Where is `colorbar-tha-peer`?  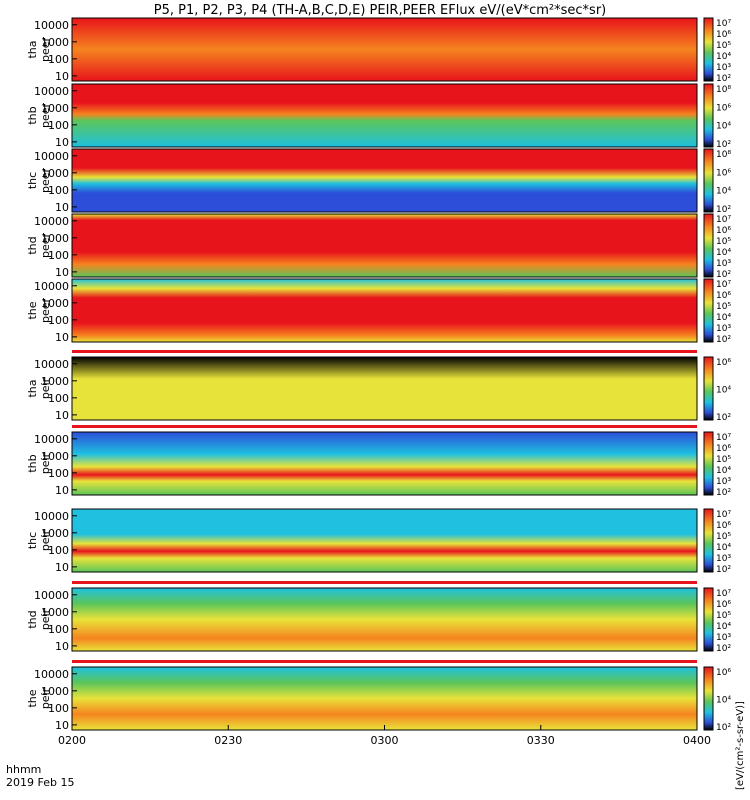 colorbar-tha-peer is located at coordinates (708, 49).